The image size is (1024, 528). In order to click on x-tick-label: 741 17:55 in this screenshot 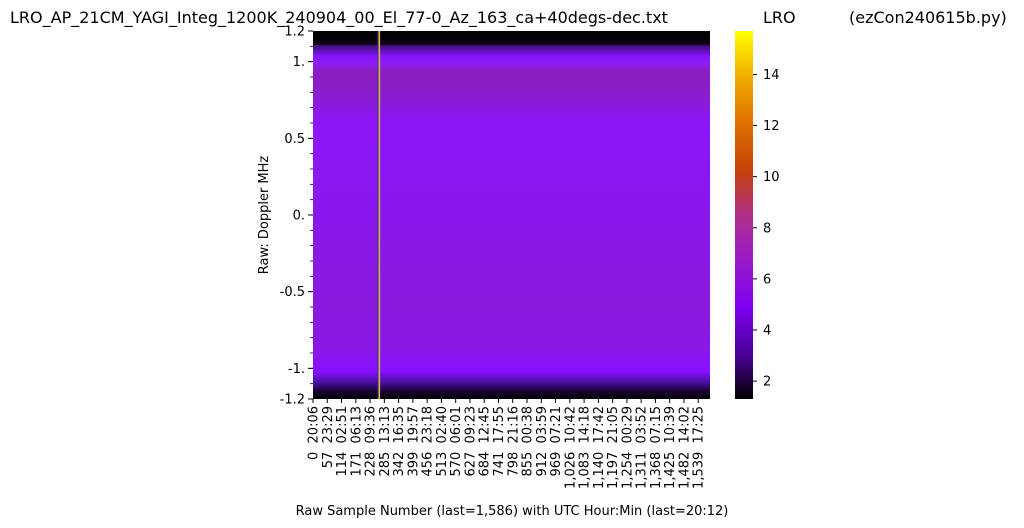, I will do `click(499, 441)`.